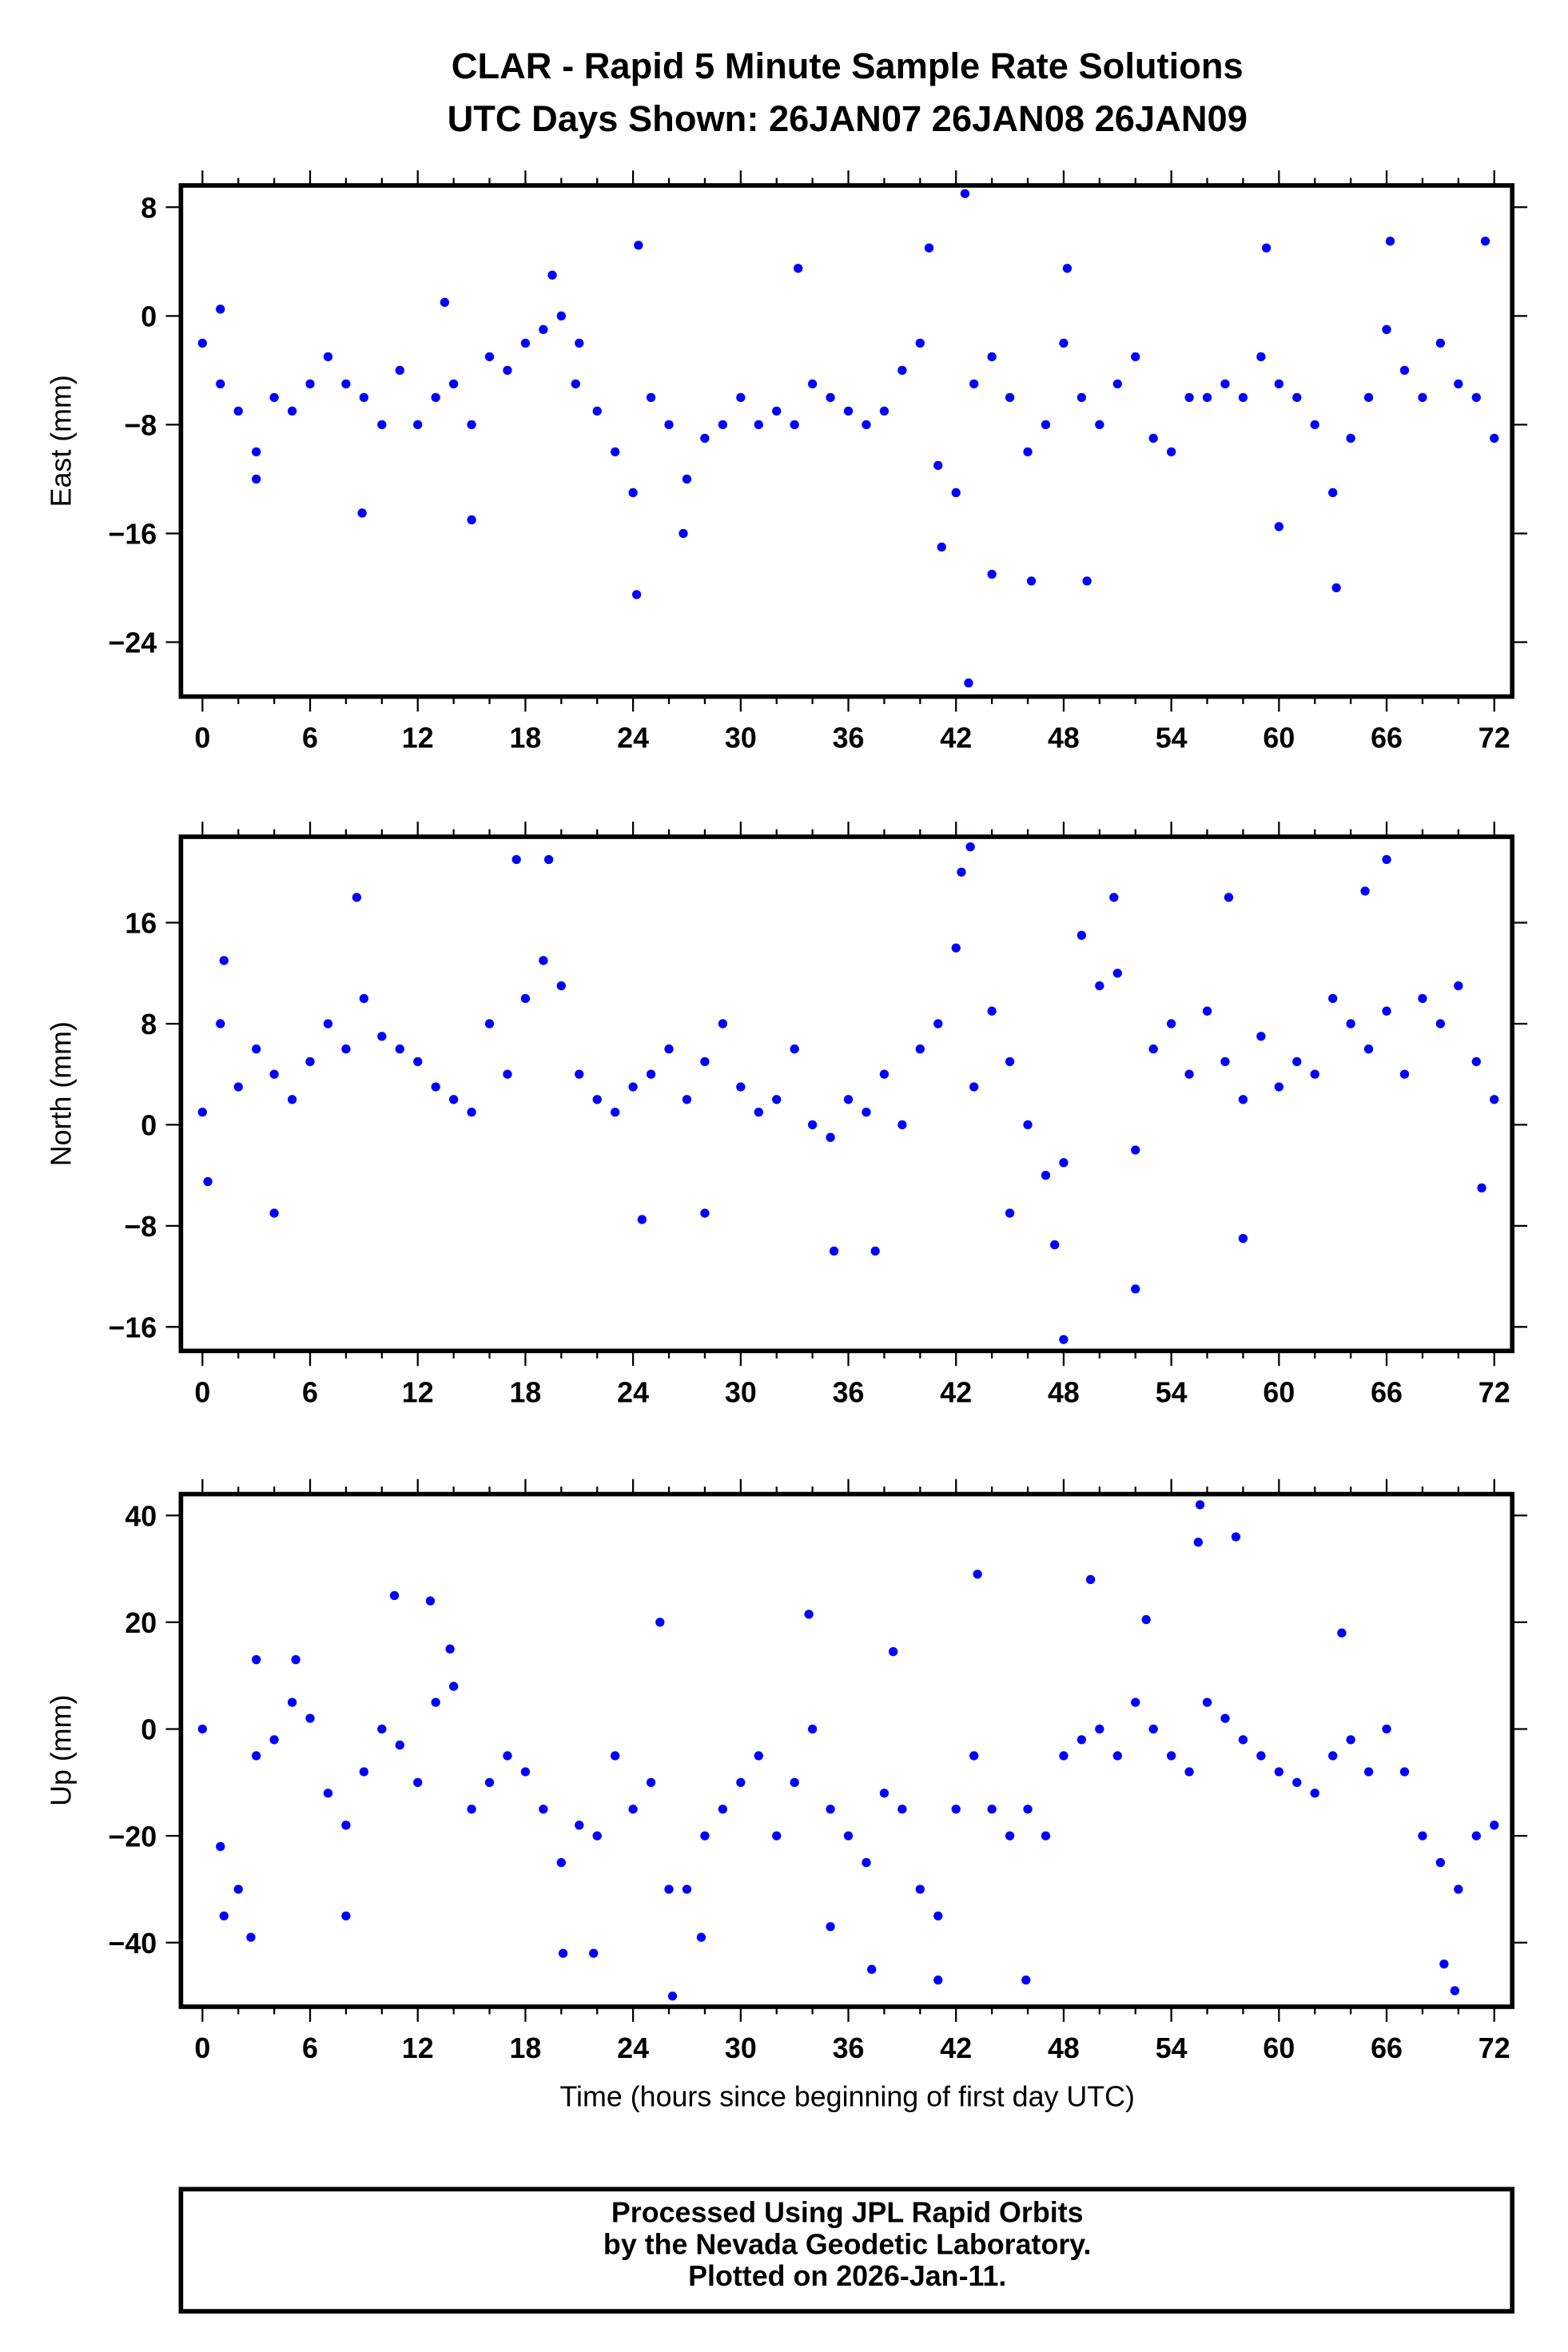 The height and width of the screenshot is (2352, 1568). What do you see at coordinates (848, 118) in the screenshot?
I see `chart-subtitle: UTC Days Shown: 26JAN07 26JAN08 26JAN09` at bounding box center [848, 118].